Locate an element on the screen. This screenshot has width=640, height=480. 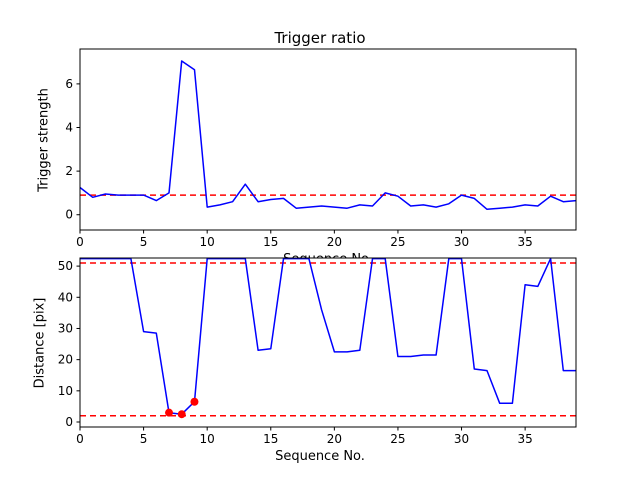
y-tick-label: 50 is located at coordinates (65, 266).